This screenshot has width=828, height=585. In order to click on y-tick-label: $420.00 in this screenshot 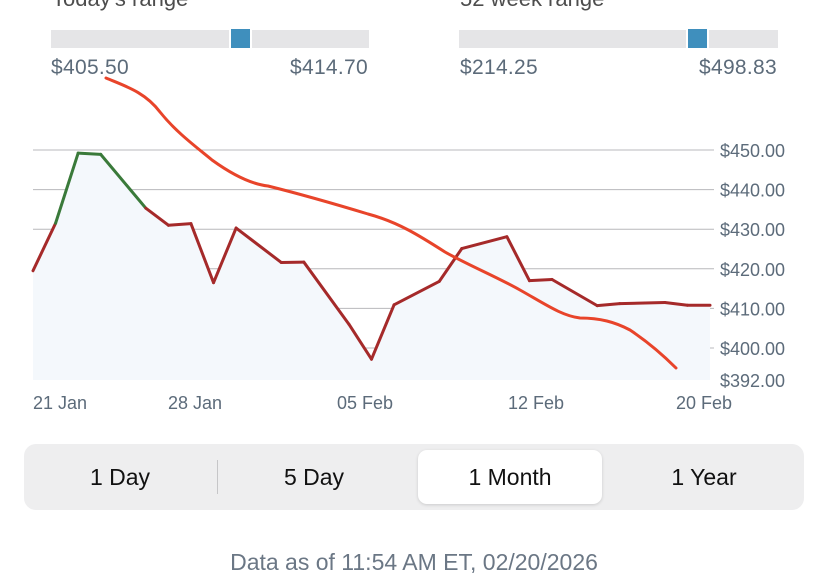, I will do `click(752, 270)`.